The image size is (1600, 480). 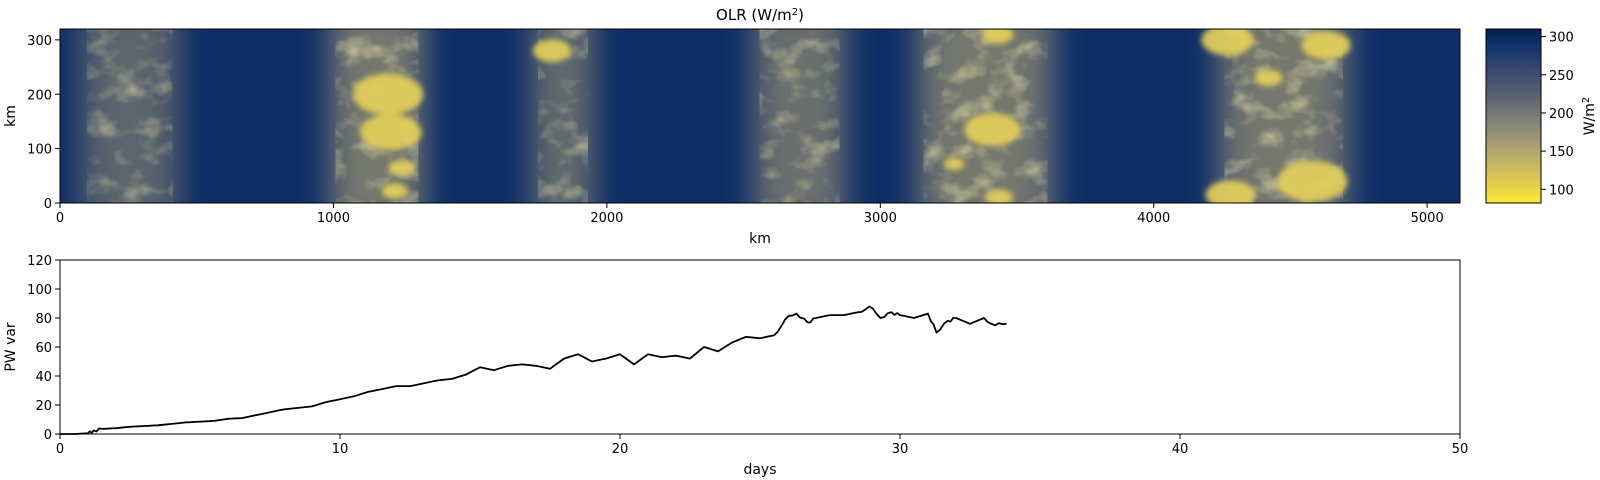 I want to click on line-y-tick-label: 120, so click(x=39, y=261).